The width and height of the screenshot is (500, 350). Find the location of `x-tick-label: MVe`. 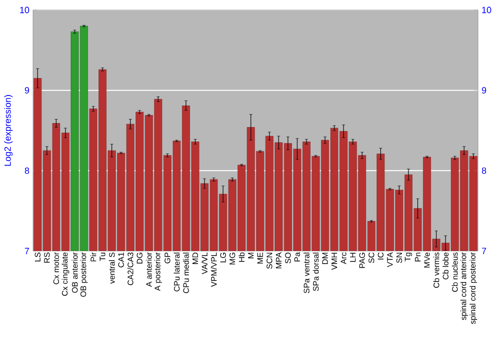

x-tick-label: MVe is located at coordinates (427, 260).